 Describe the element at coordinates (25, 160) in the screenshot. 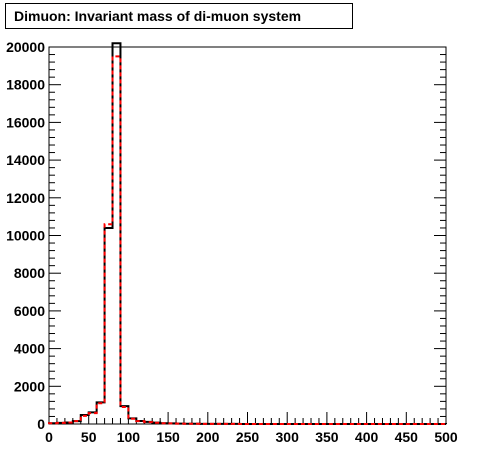

I see `y-tick-label: 14000` at that location.